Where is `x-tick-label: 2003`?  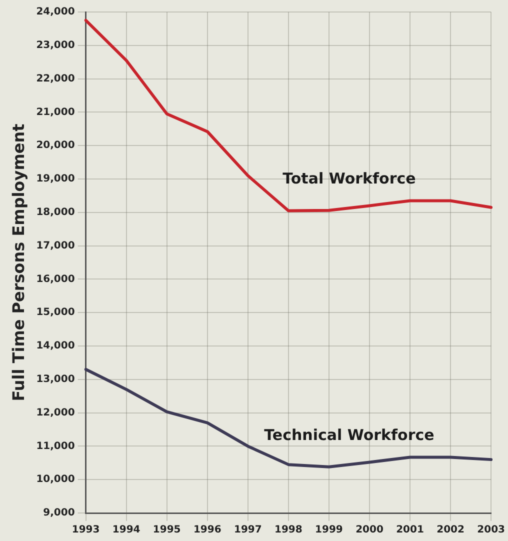
x-tick-label: 2003 is located at coordinates (491, 530).